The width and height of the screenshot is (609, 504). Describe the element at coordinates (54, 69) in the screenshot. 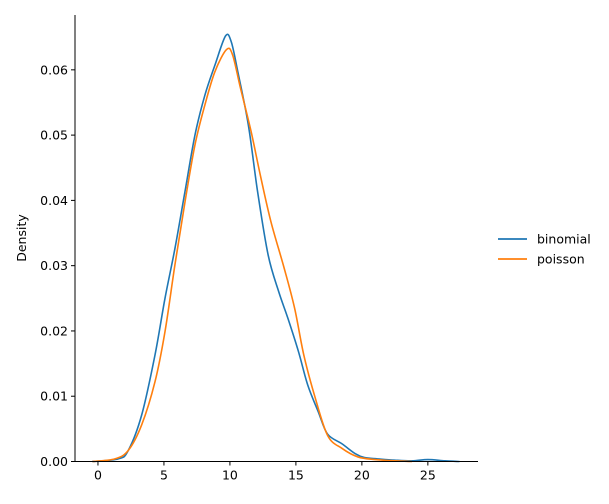

I see `y-tick-label: 0.06` at that location.